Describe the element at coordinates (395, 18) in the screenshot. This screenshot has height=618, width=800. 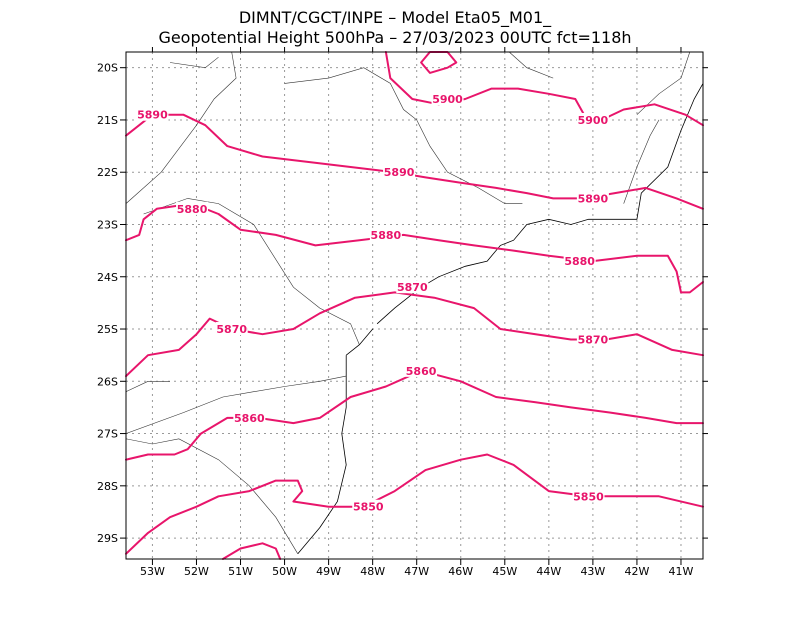
I see `chart-title-line1: DIMNT/CGCT/INPE – Model Eta05_M01_` at that location.